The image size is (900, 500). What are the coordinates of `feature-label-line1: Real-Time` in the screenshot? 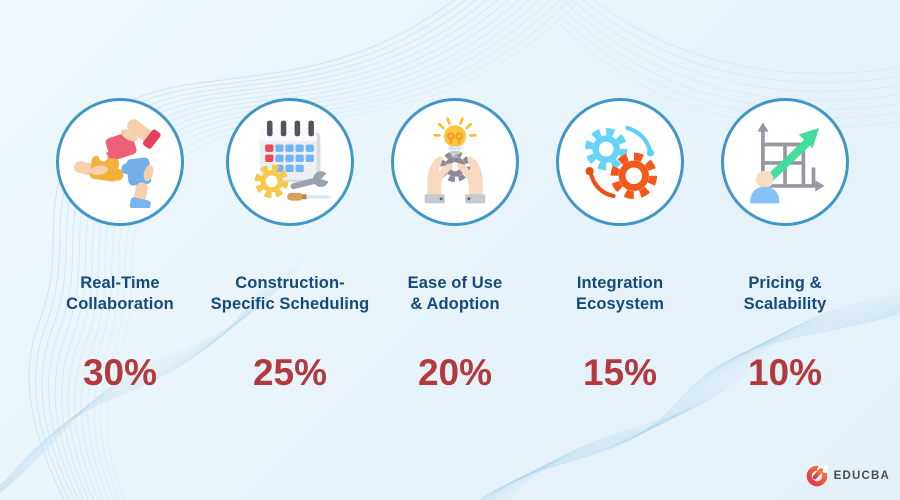 It's located at (120, 283).